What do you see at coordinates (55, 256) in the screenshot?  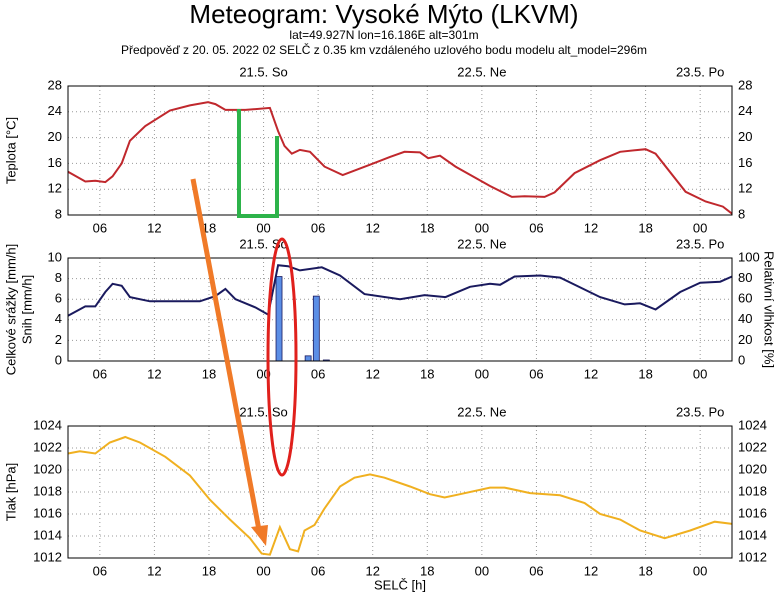 I see `y-tick-label: 10` at bounding box center [55, 256].